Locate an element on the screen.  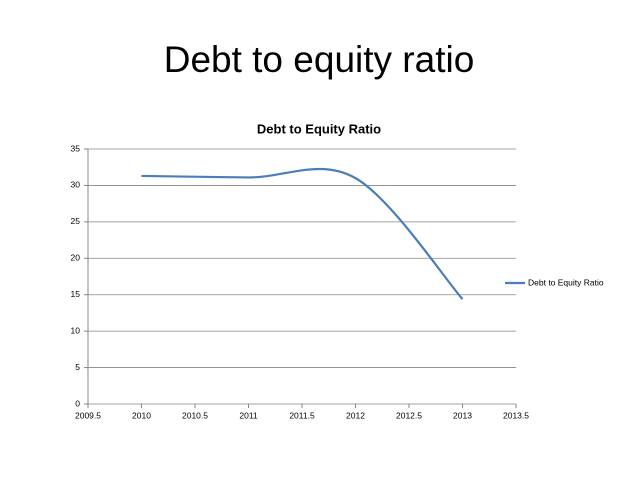
y-tick-label: 0 is located at coordinates (77, 403).